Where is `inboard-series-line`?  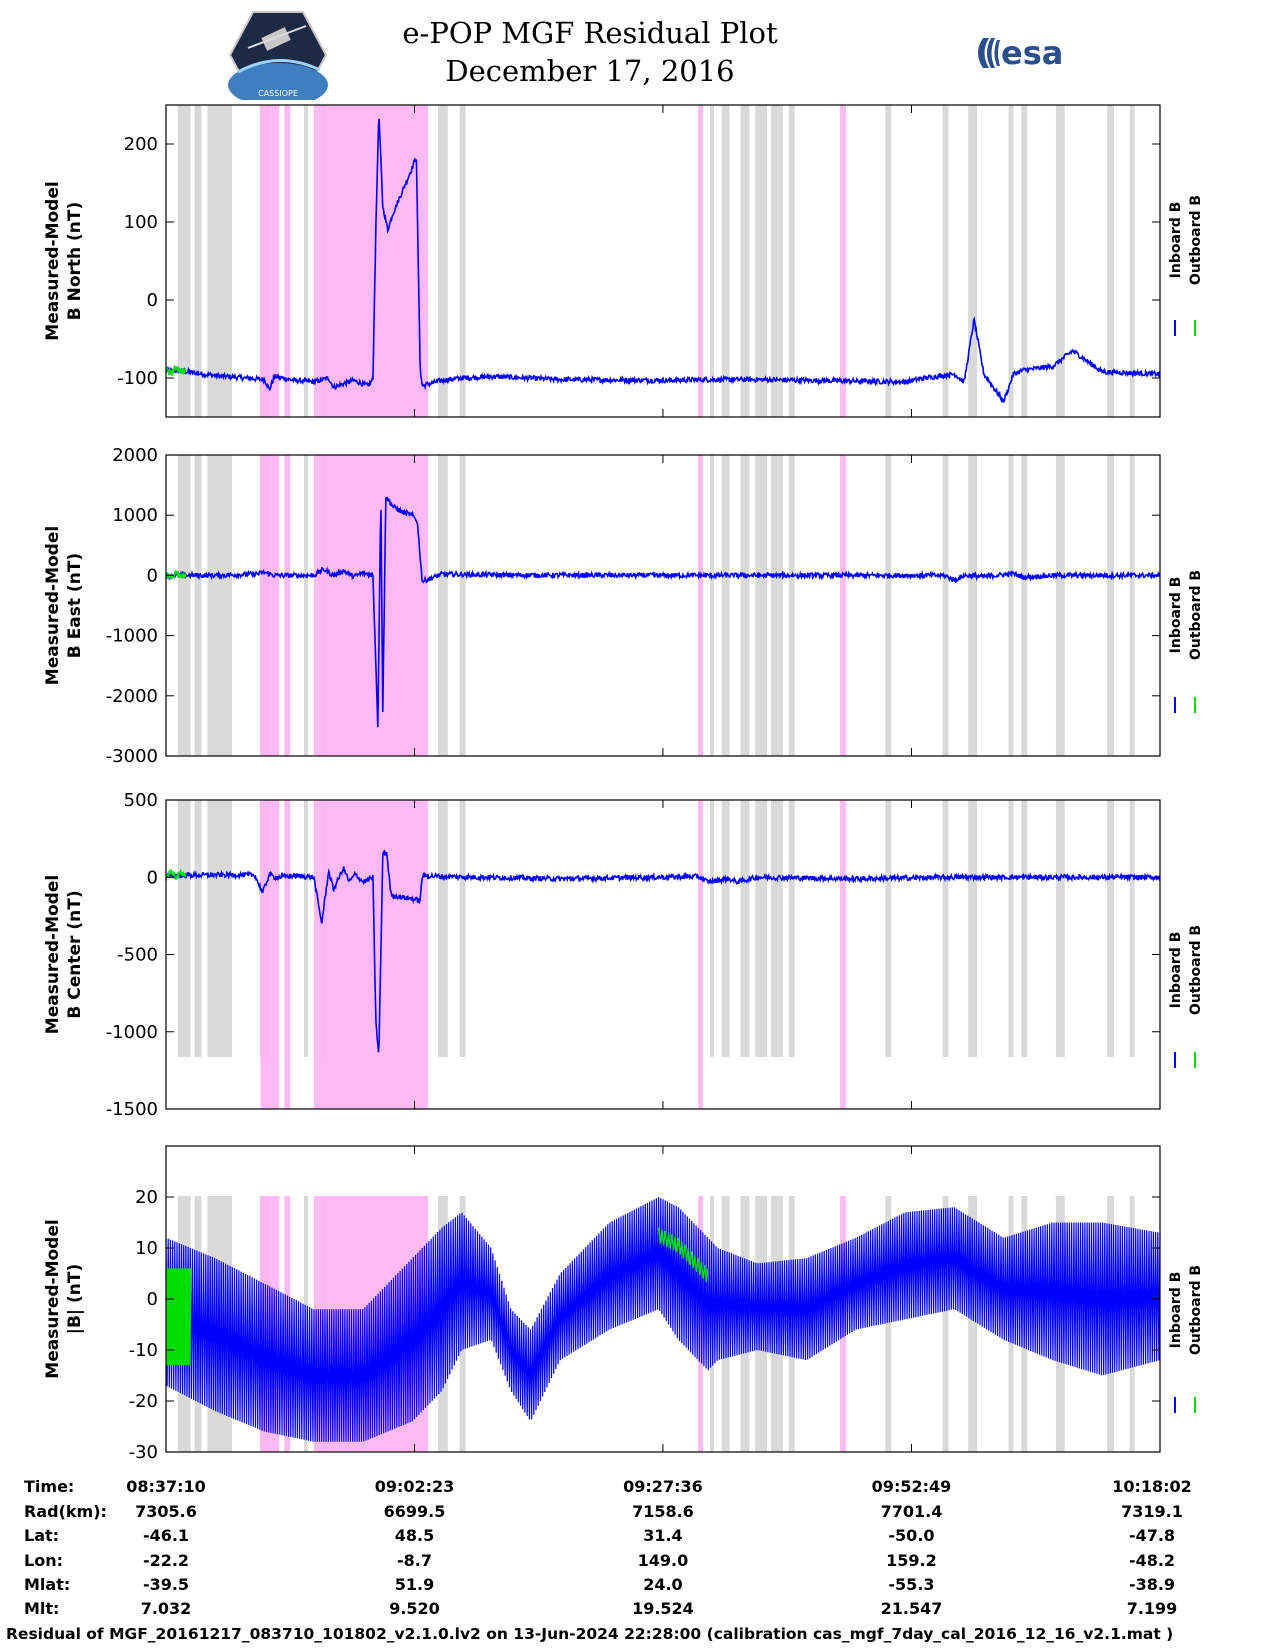
inboard-series-line is located at coordinates (663, 612).